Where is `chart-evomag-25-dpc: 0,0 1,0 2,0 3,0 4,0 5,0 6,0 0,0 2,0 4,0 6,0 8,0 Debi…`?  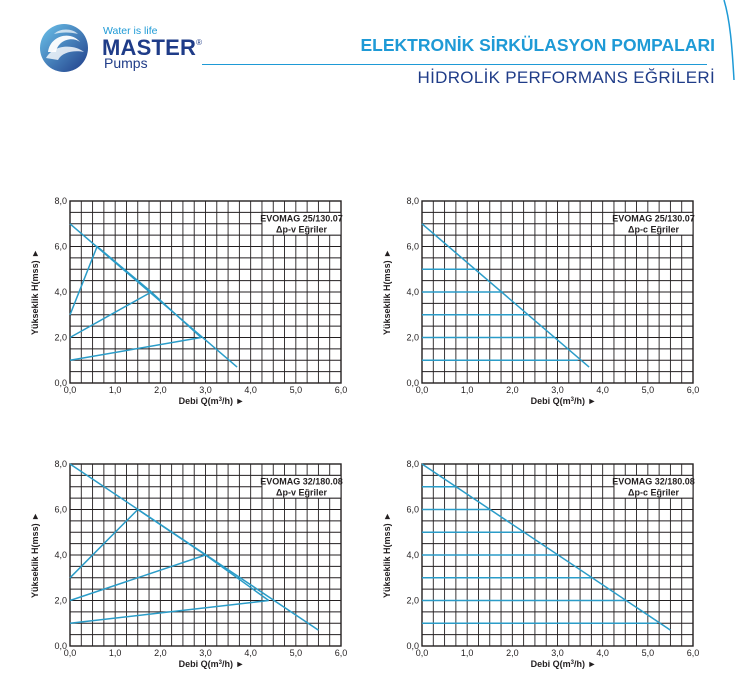
chart-evomag-25-dpc: 0,0 1,0 2,0 3,0 4,0 5,0 6,0 0,0 2,0 4,0 6,0 8,0 Debi… is located at coordinates (550, 303).